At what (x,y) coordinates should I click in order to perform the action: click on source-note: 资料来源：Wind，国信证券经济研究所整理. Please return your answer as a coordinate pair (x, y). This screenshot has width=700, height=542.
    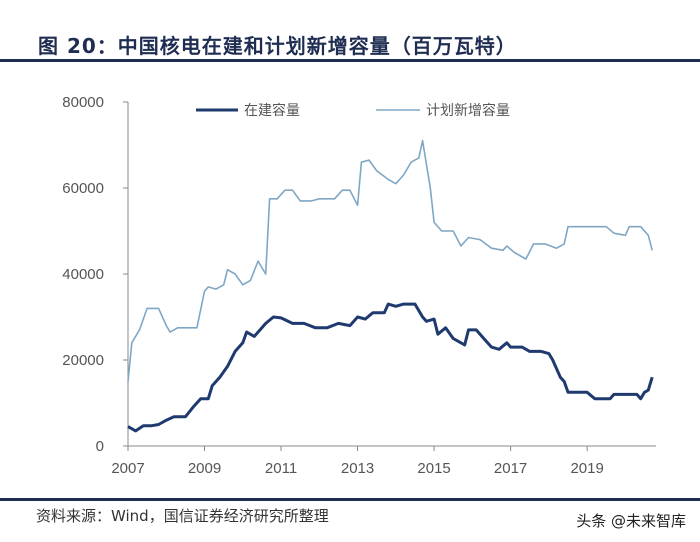
    Looking at the image, I should click on (182, 516).